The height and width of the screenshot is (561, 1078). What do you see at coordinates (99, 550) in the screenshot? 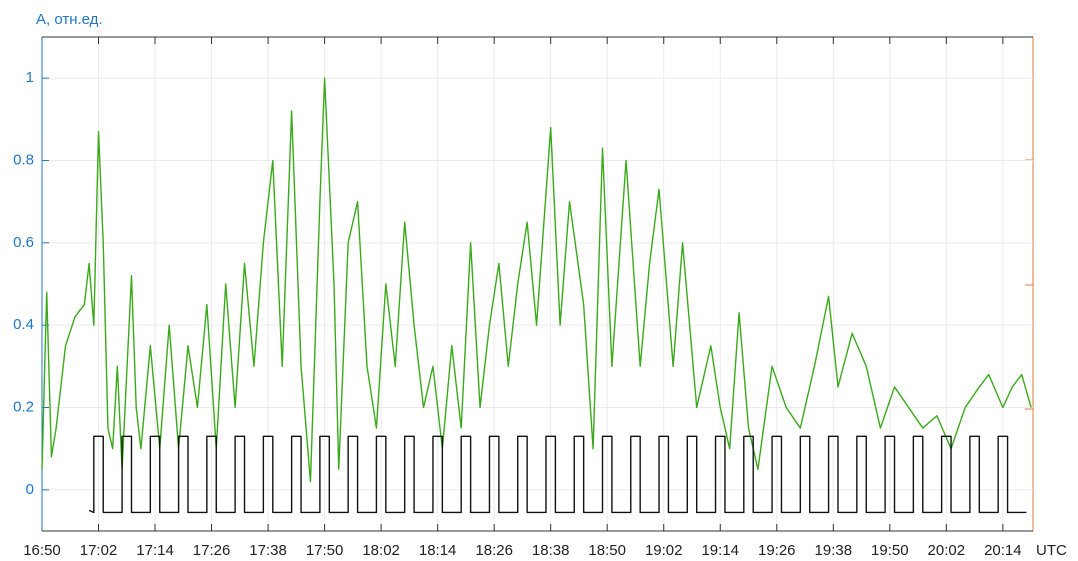
I see `x-tick-label: 17:02` at bounding box center [99, 550].